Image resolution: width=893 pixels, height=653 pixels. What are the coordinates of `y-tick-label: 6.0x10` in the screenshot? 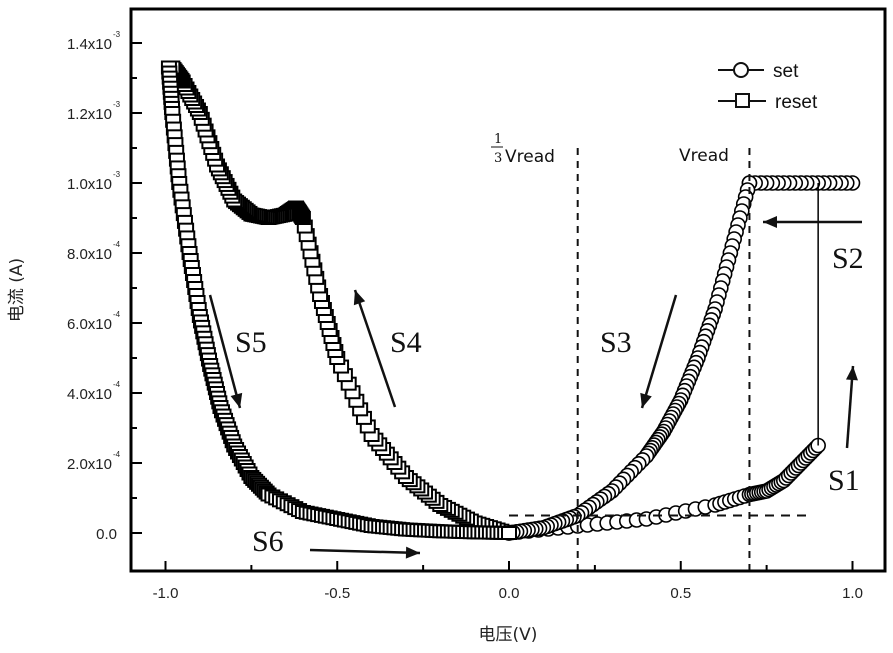 It's located at (89, 324).